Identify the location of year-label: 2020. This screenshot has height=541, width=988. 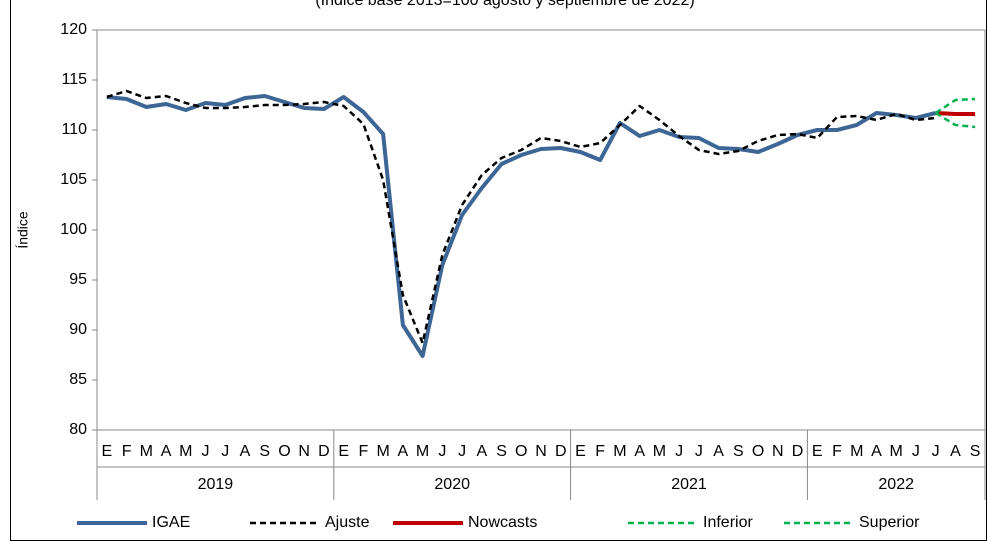
(452, 484).